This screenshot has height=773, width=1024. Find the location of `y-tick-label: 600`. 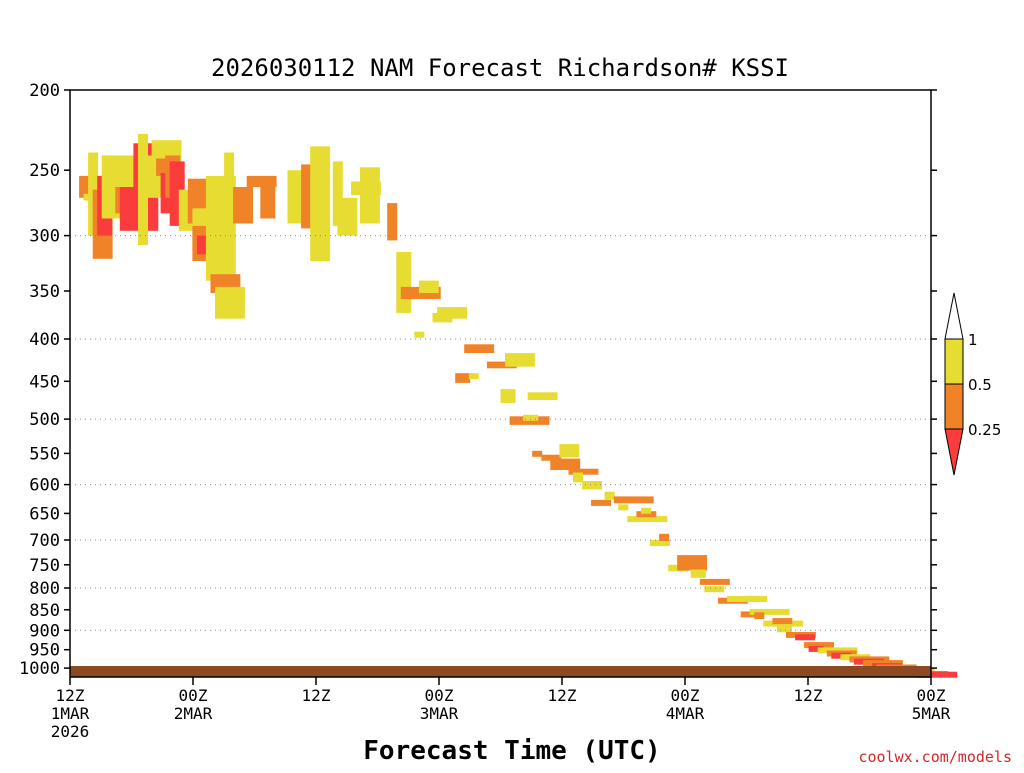

y-tick-label: 600 is located at coordinates (44, 486).